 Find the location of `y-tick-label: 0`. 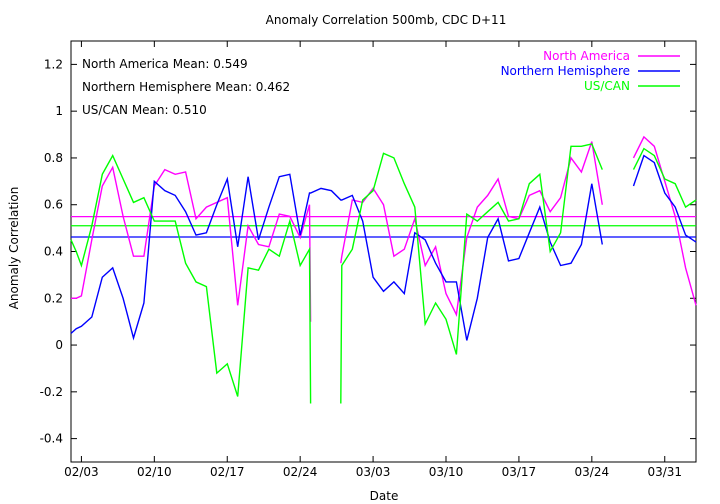

y-tick-label: 0 is located at coordinates (59, 345).